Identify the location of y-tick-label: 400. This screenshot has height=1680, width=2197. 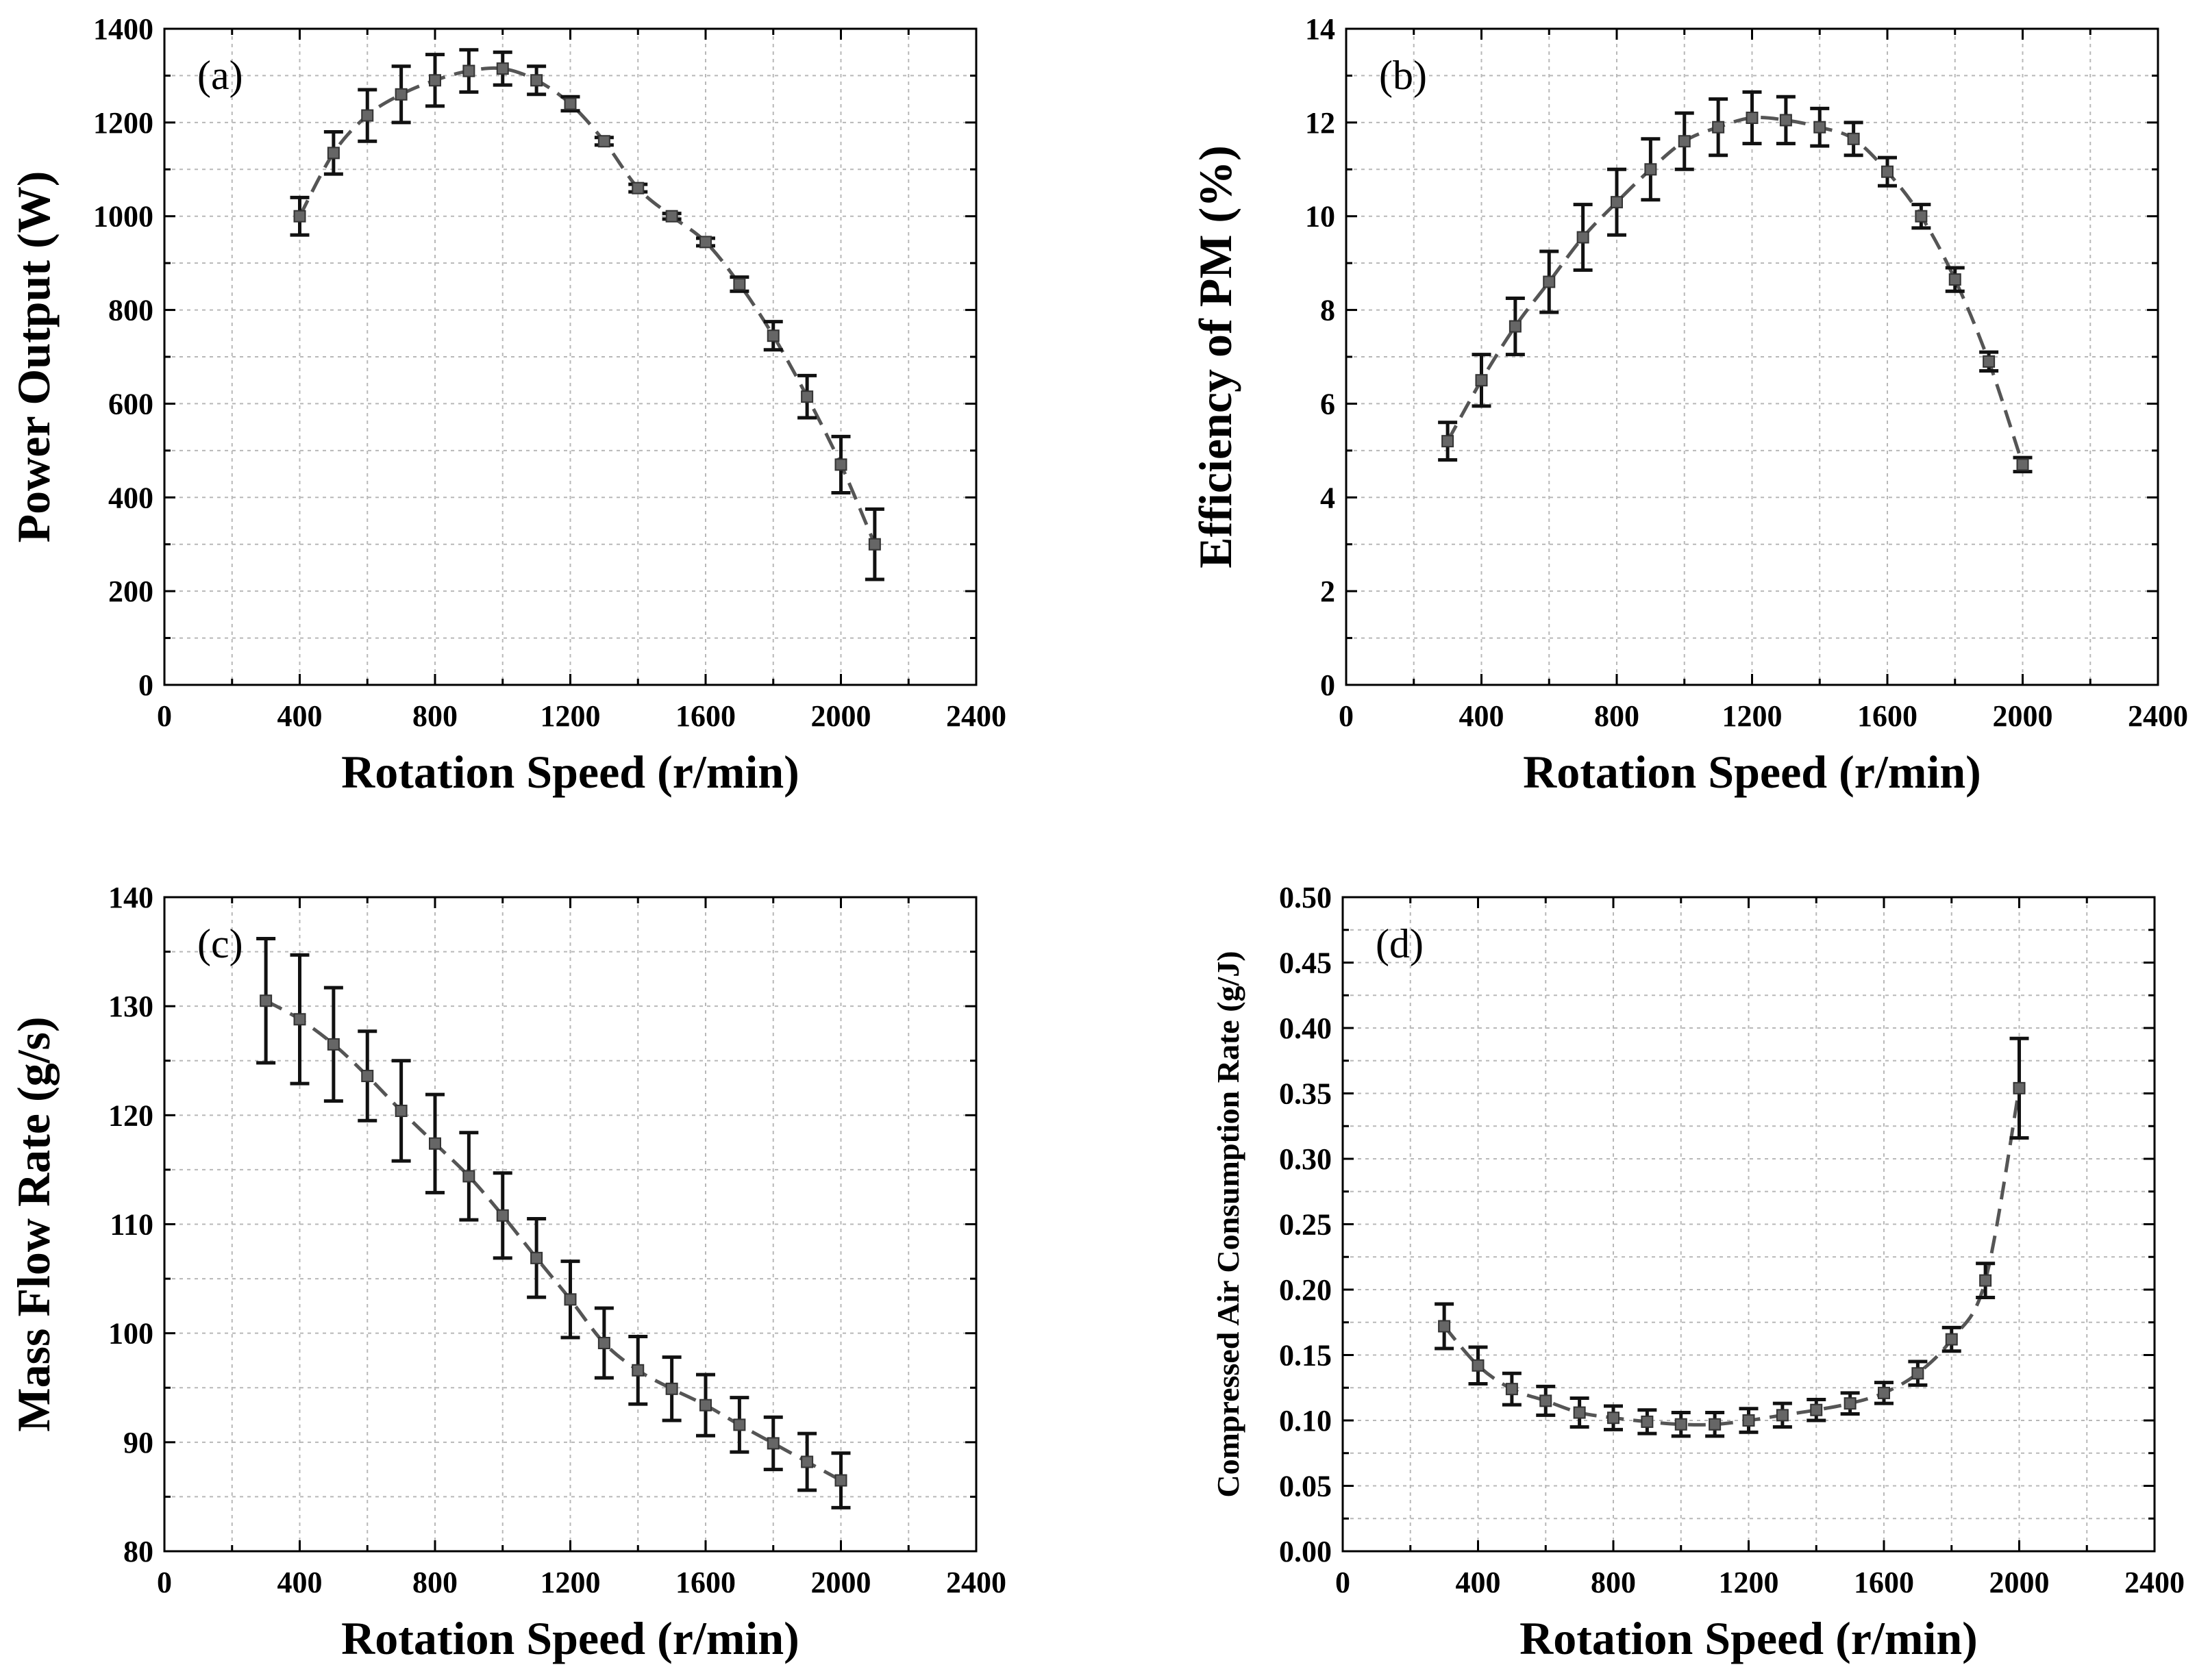
(130, 497).